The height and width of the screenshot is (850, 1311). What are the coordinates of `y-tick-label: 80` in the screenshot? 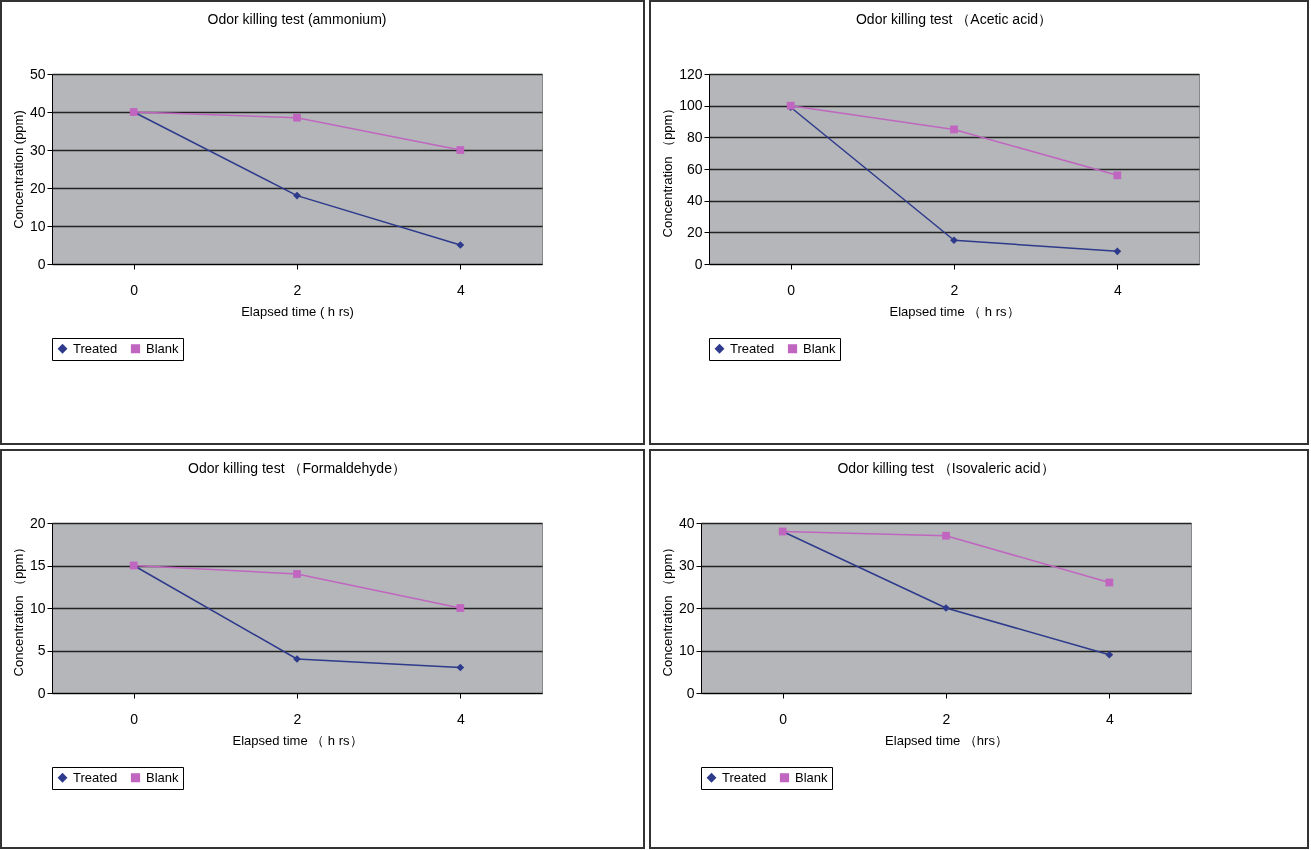 It's located at (694, 136).